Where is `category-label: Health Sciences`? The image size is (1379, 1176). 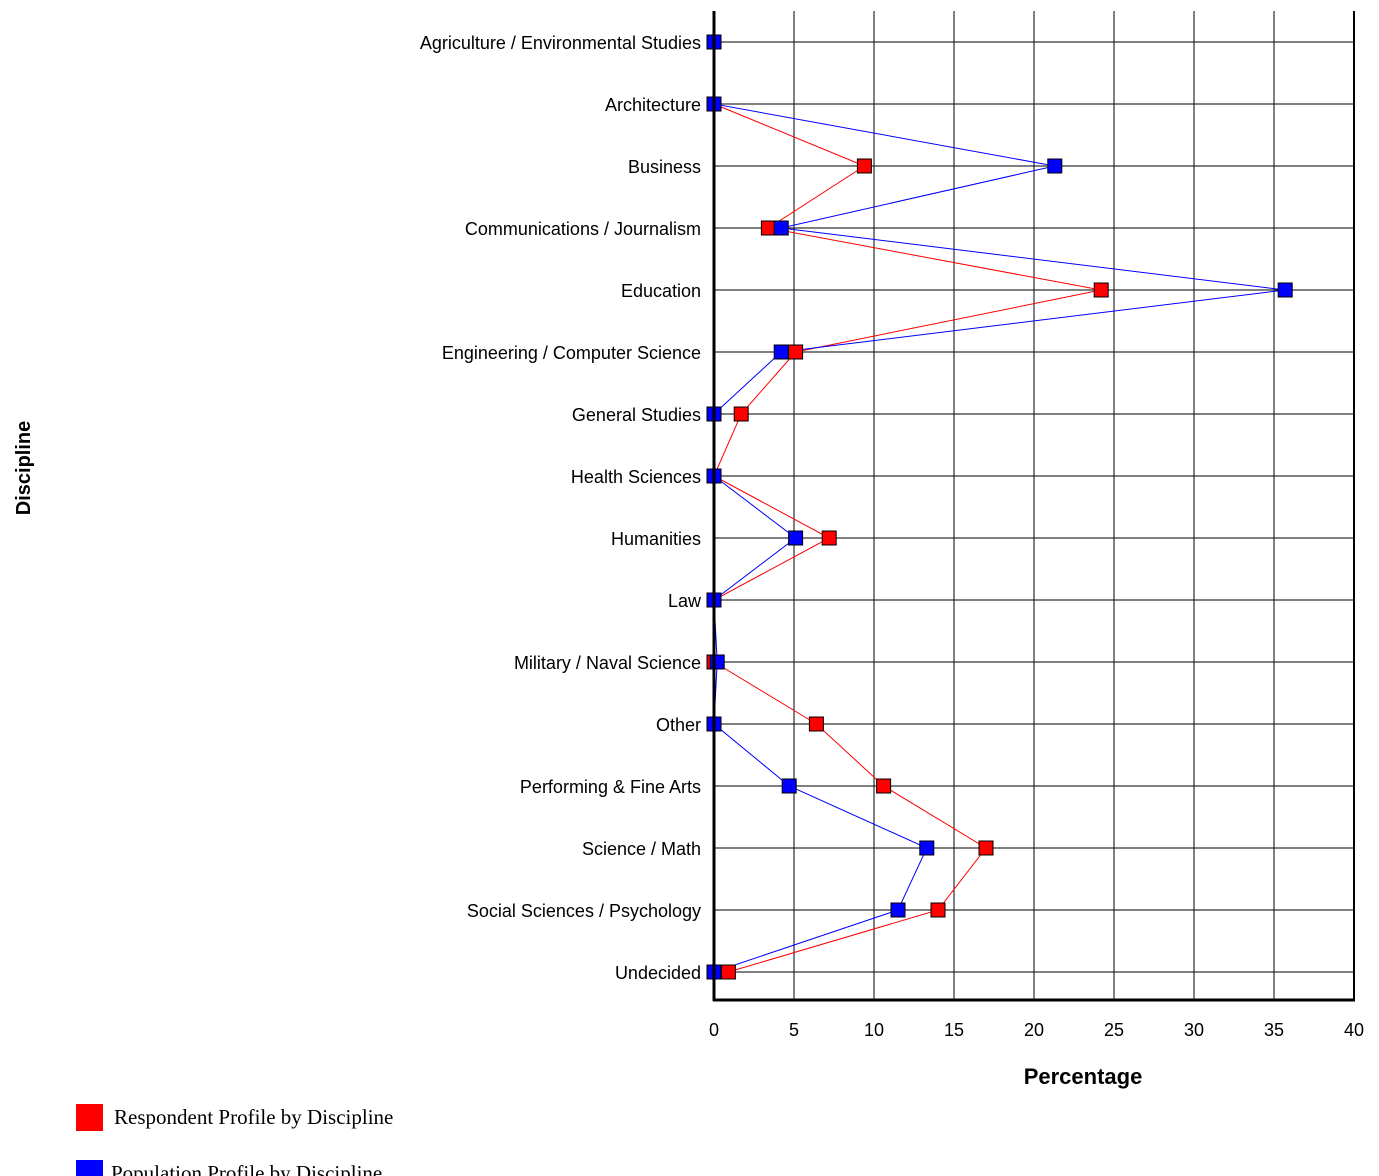 category-label: Health Sciences is located at coordinates (636, 477).